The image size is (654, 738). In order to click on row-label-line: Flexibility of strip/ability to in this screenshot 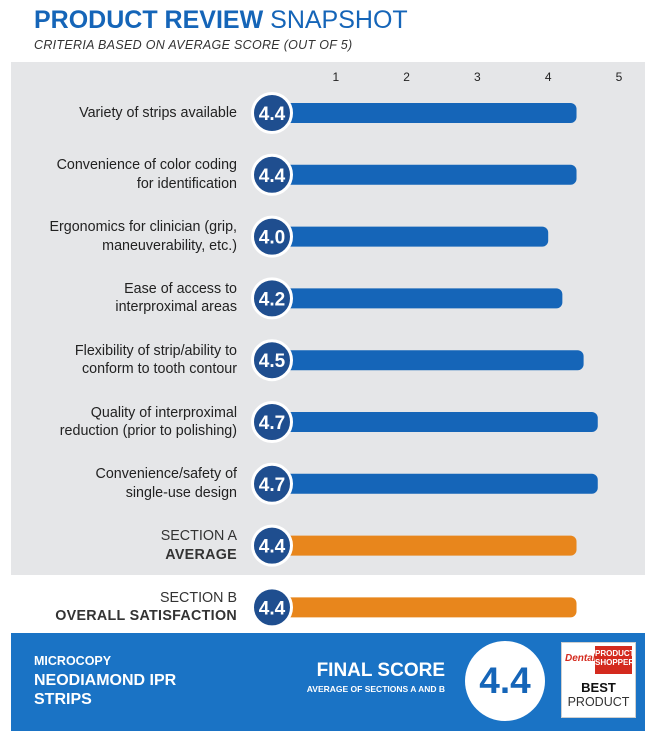, I will do `click(155, 350)`.